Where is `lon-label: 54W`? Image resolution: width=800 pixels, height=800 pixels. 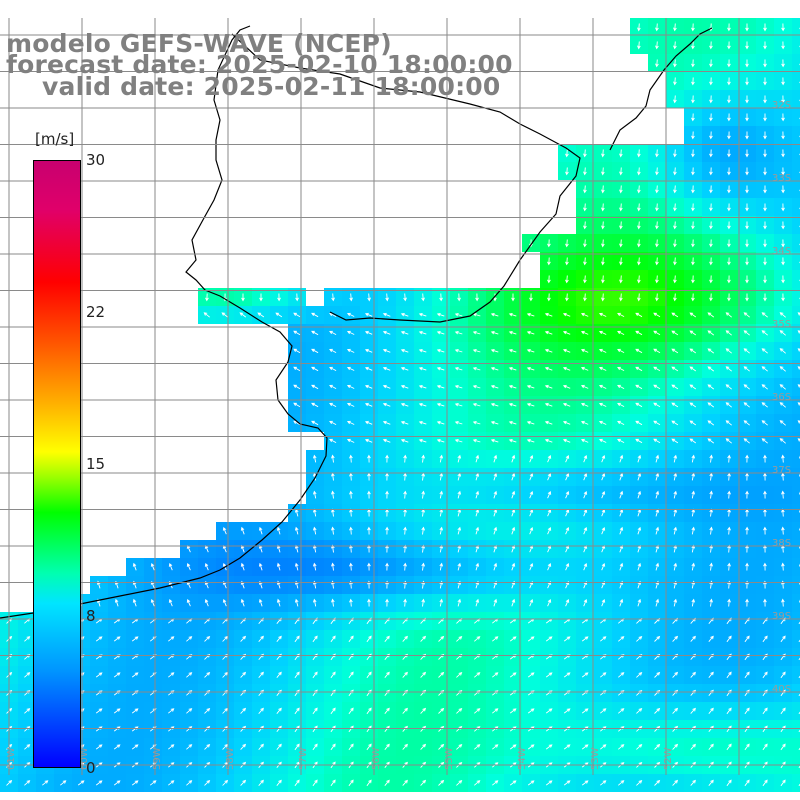 lon-label: 54W is located at coordinates (522, 758).